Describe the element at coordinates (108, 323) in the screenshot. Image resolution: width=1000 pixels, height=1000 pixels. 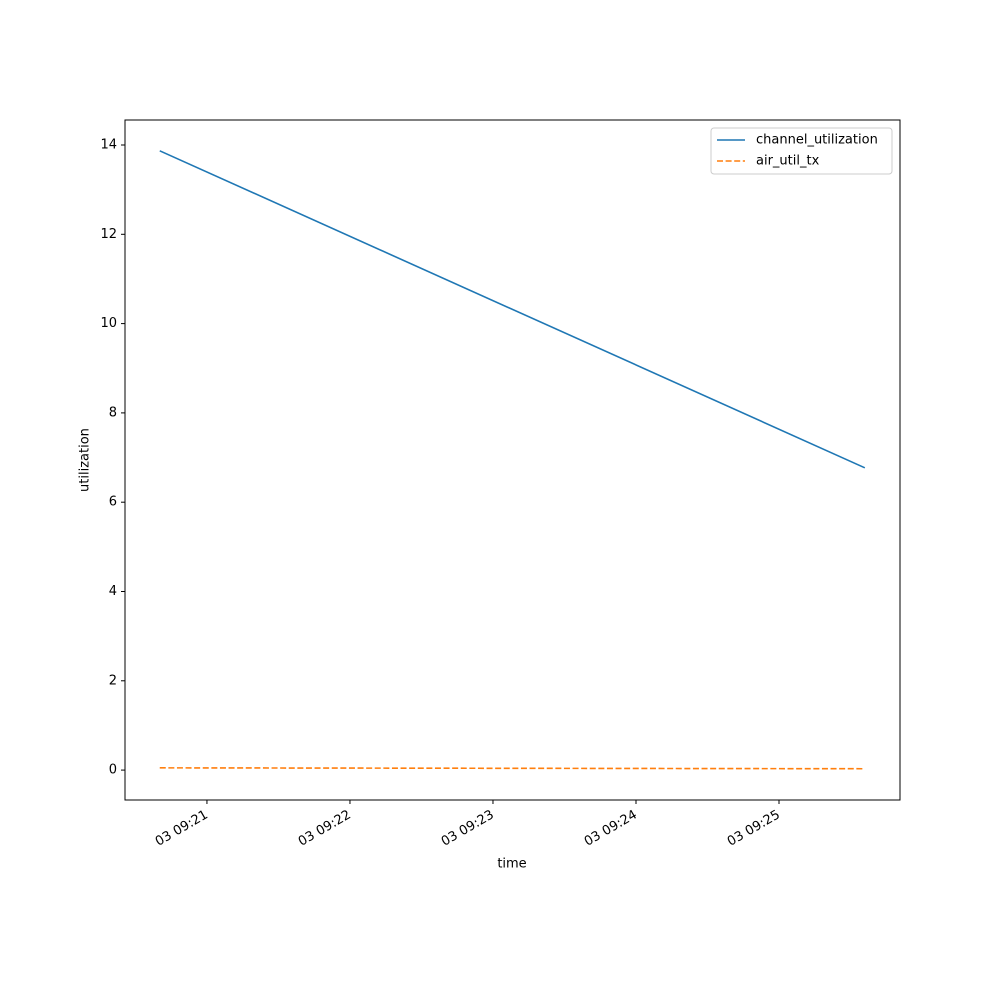
I see `y-tick-label: 10` at that location.